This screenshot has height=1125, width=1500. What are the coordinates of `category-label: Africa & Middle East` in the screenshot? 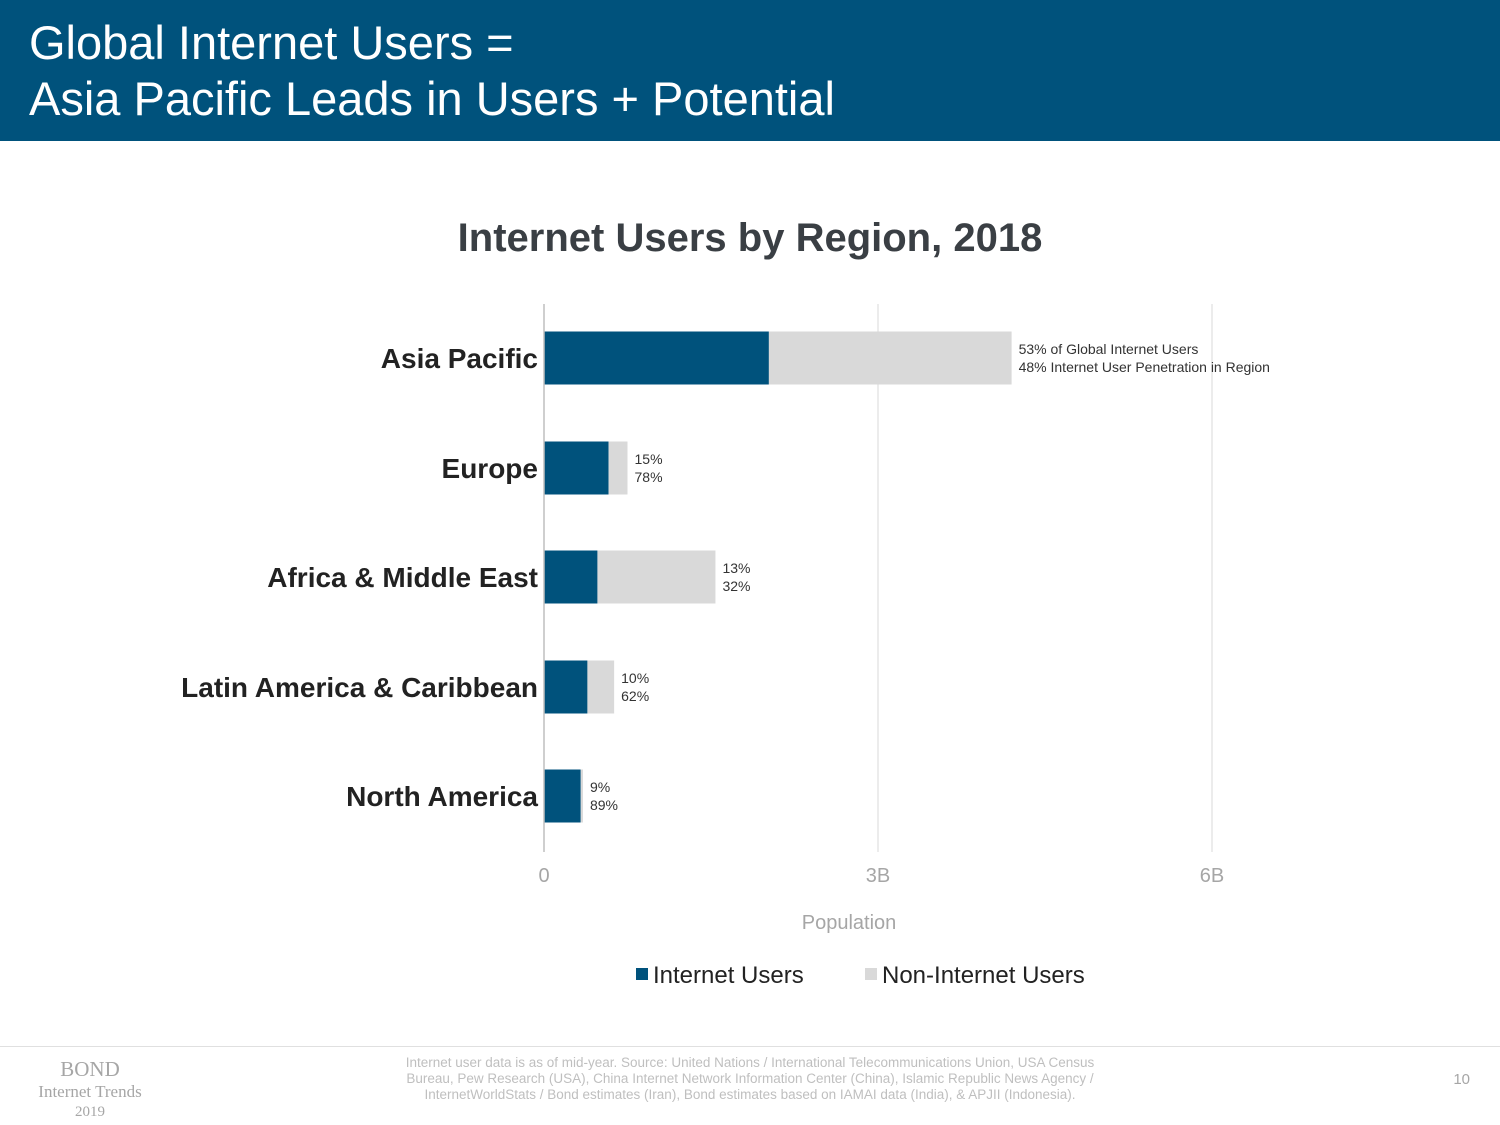 It's located at (402, 577).